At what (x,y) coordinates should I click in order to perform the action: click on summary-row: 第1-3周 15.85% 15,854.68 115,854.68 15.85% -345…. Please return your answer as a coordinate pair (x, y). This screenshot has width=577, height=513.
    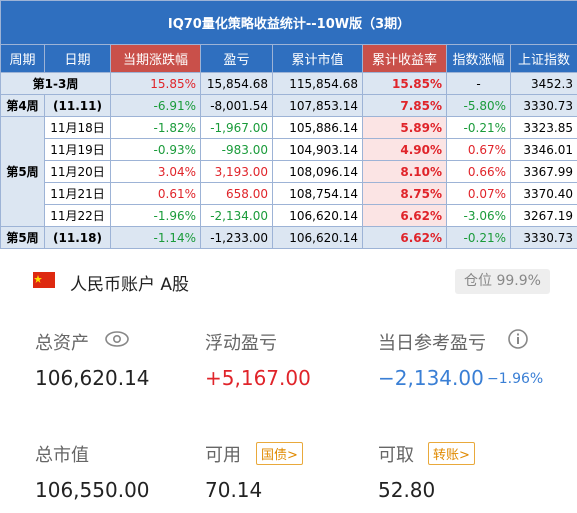
    Looking at the image, I should click on (288, 83).